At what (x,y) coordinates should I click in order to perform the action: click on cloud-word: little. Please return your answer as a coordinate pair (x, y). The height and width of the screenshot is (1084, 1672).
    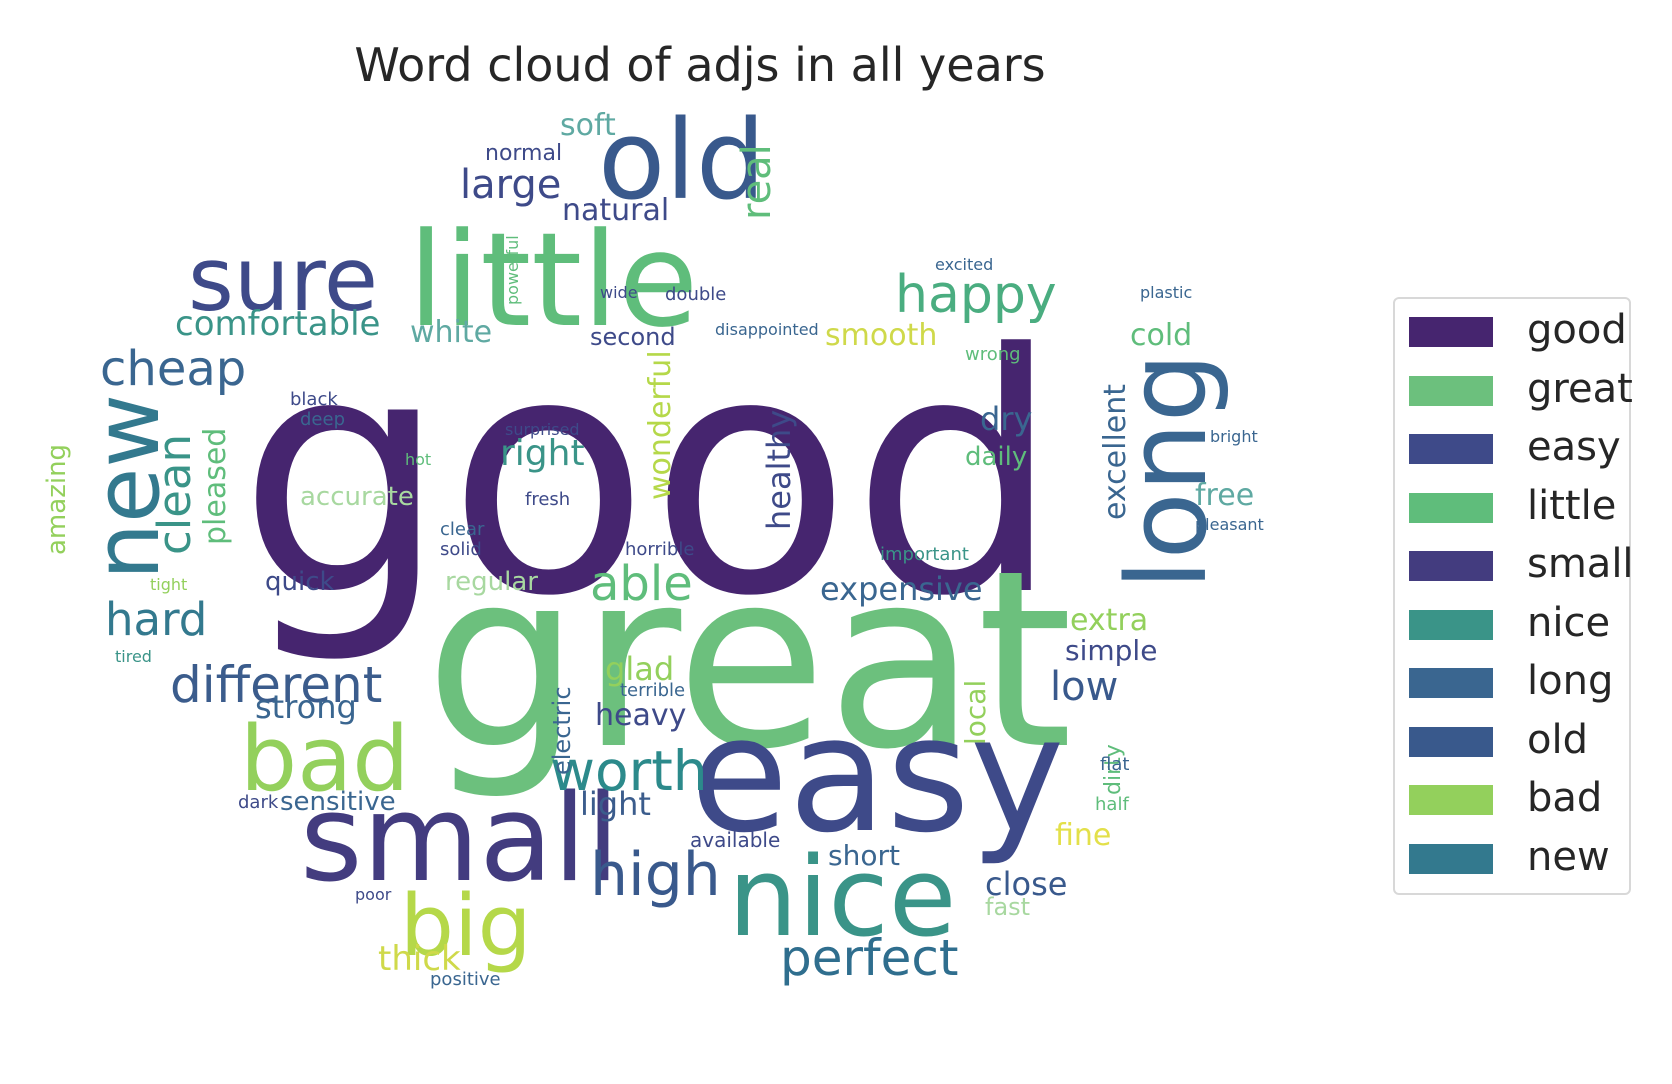
    Looking at the image, I should click on (553, 280).